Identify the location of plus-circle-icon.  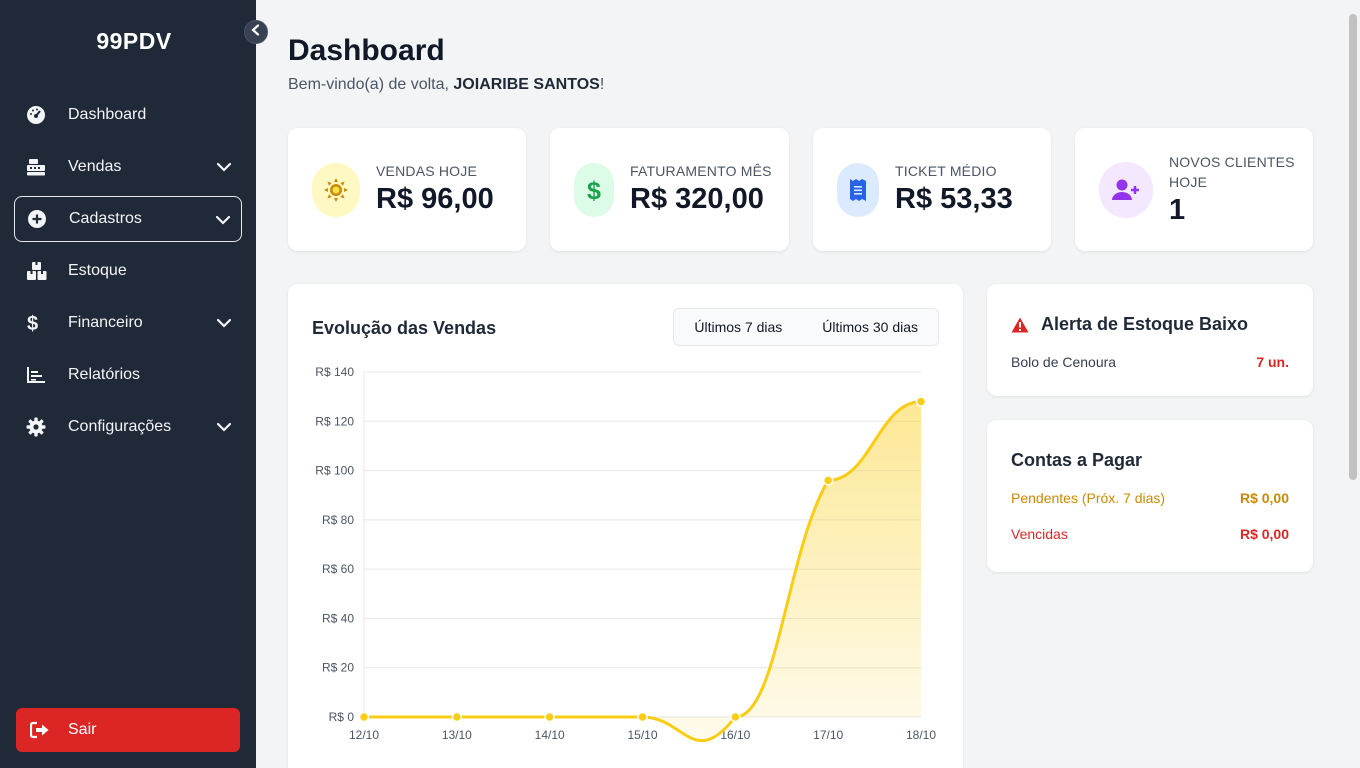
(41, 219).